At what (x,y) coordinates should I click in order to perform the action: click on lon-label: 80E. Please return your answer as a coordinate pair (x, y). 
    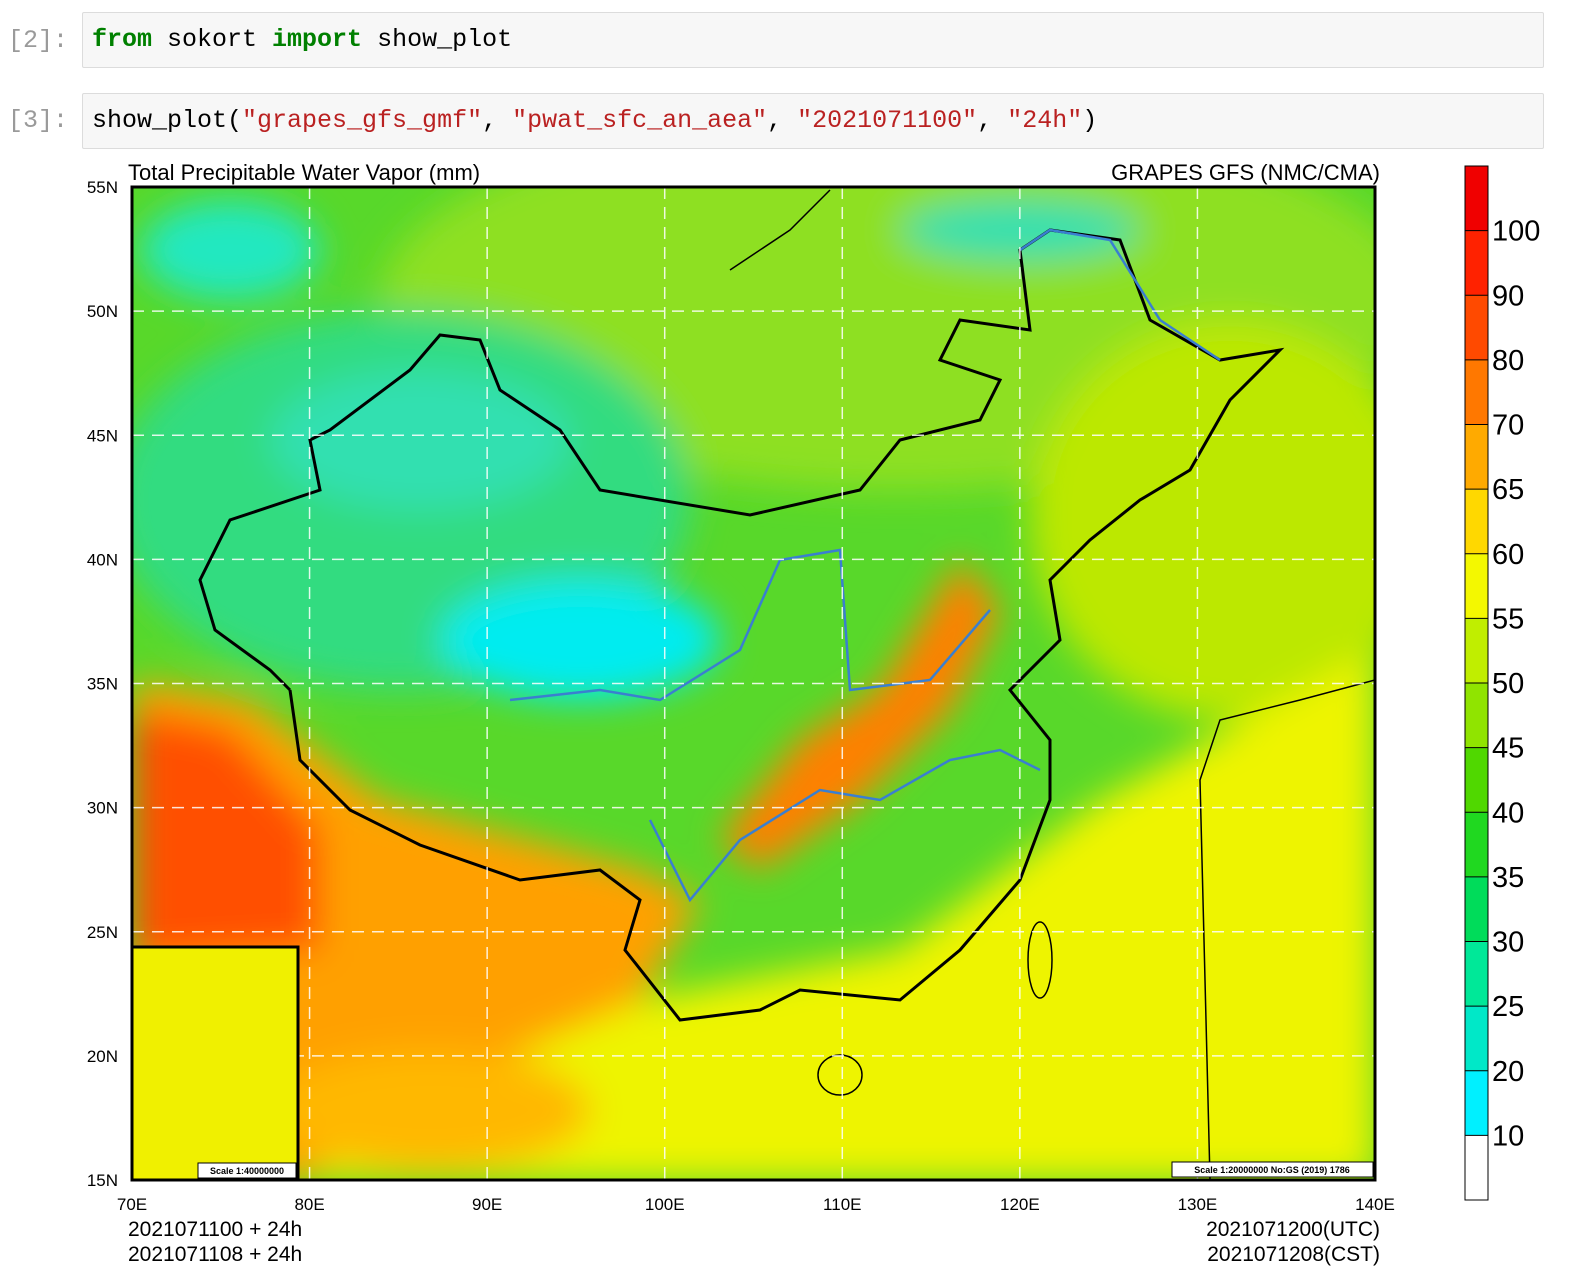
    Looking at the image, I should click on (309, 1204).